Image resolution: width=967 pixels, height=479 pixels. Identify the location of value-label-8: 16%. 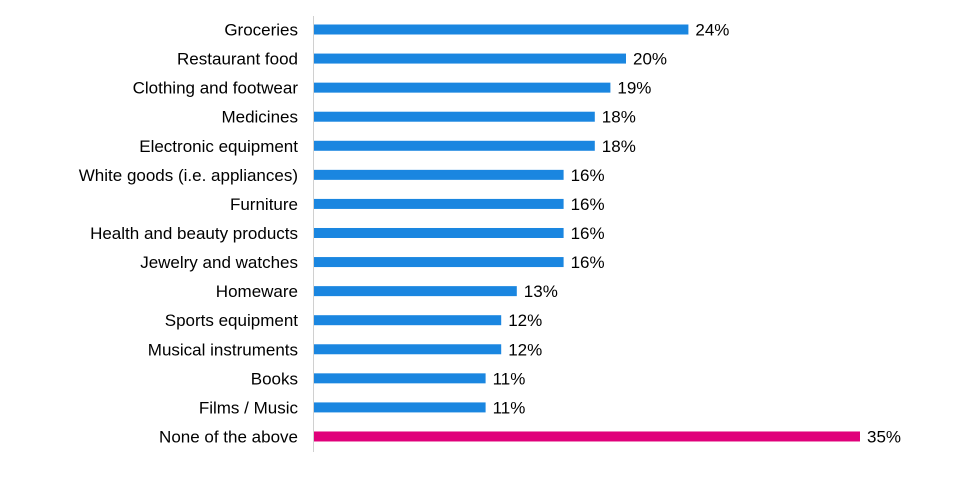
(588, 262).